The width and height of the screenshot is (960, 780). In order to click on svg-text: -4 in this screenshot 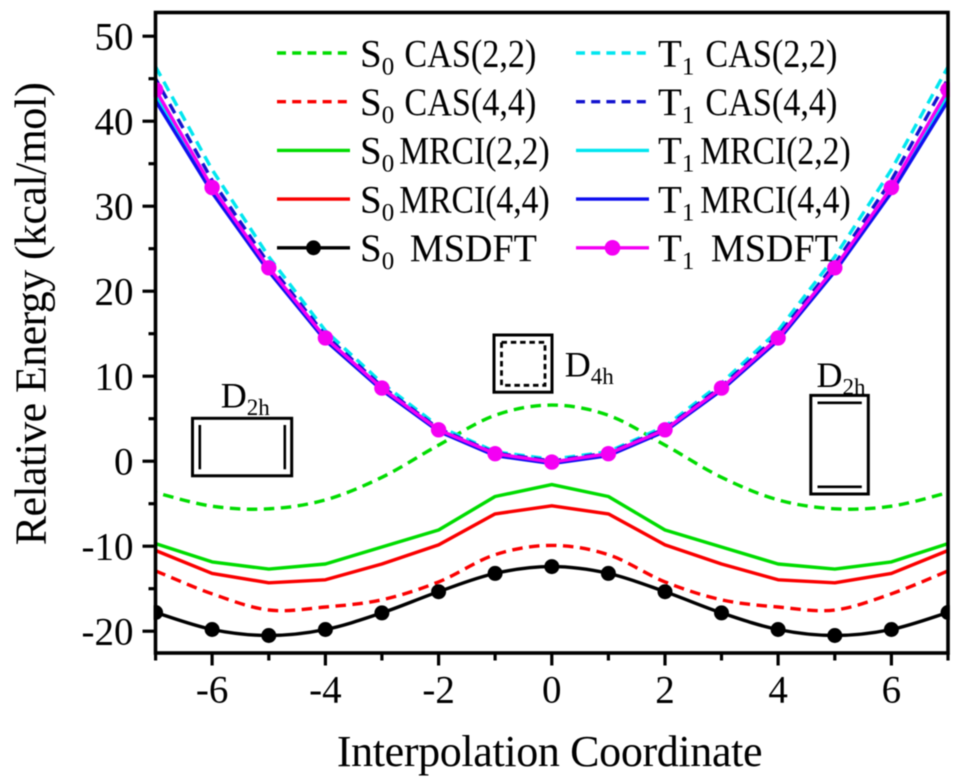, I will do `click(325, 690)`.